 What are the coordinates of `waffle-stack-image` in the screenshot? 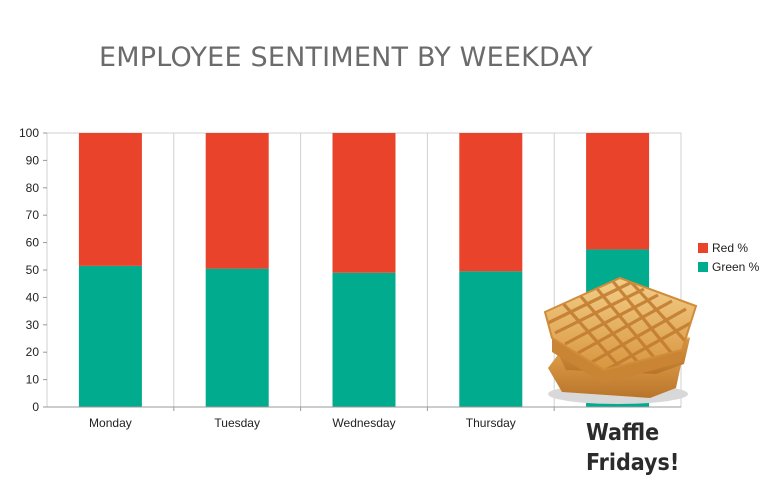 It's located at (620, 340).